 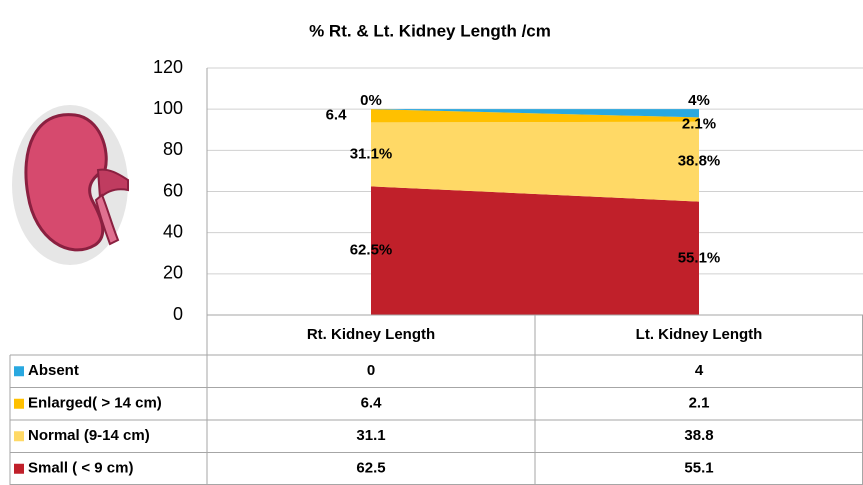 I want to click on y-tick-label: 20, so click(x=173, y=273).